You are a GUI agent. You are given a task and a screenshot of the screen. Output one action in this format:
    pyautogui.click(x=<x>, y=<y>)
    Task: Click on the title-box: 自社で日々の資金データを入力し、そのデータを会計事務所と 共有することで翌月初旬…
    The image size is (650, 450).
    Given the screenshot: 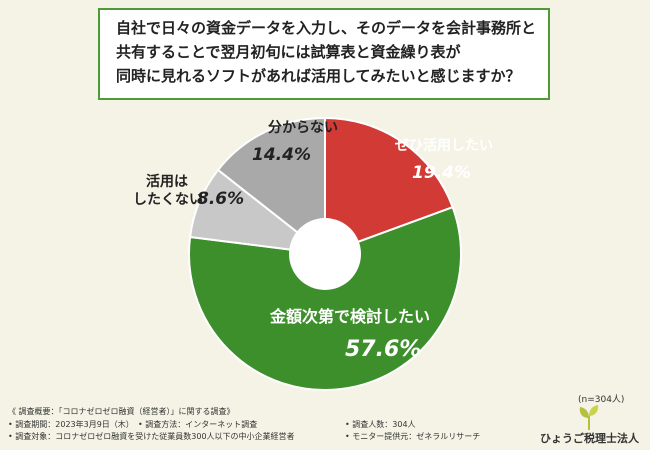 What is the action you would take?
    pyautogui.click(x=324, y=54)
    